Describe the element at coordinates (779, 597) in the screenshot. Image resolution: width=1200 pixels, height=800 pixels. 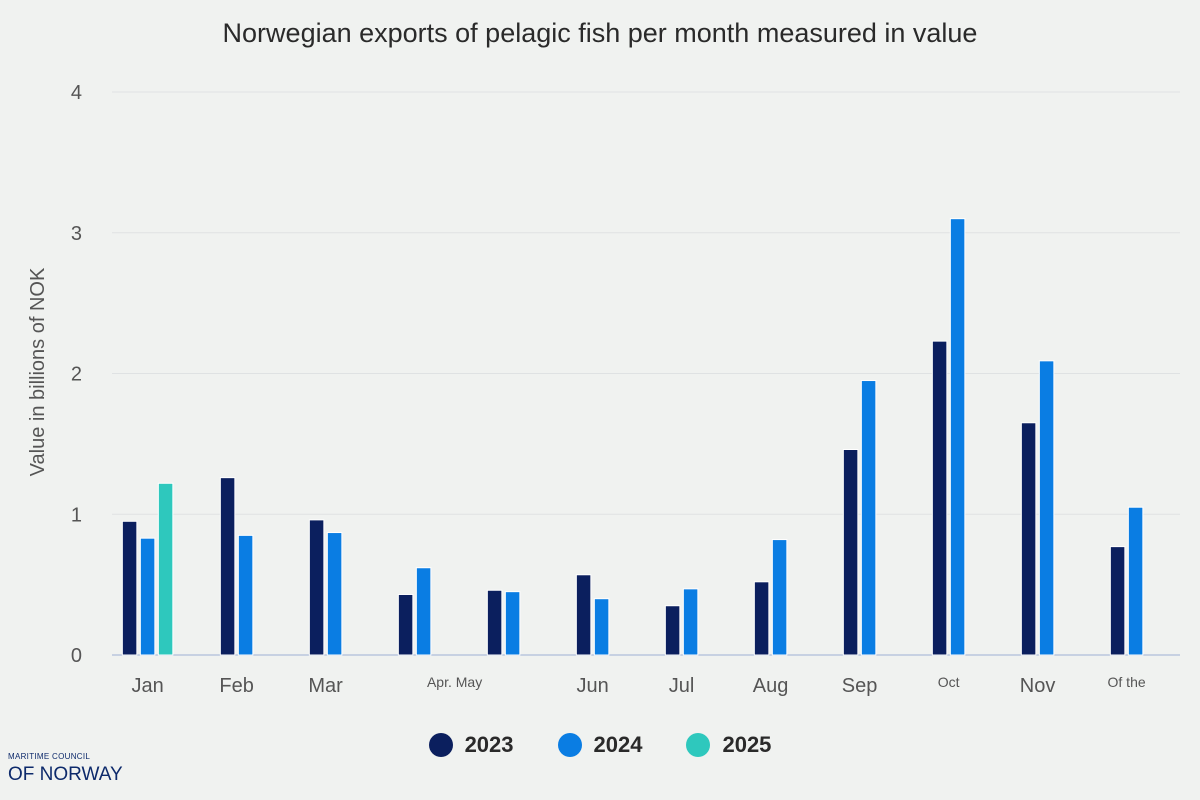
I see `bar-2024-Aug` at that location.